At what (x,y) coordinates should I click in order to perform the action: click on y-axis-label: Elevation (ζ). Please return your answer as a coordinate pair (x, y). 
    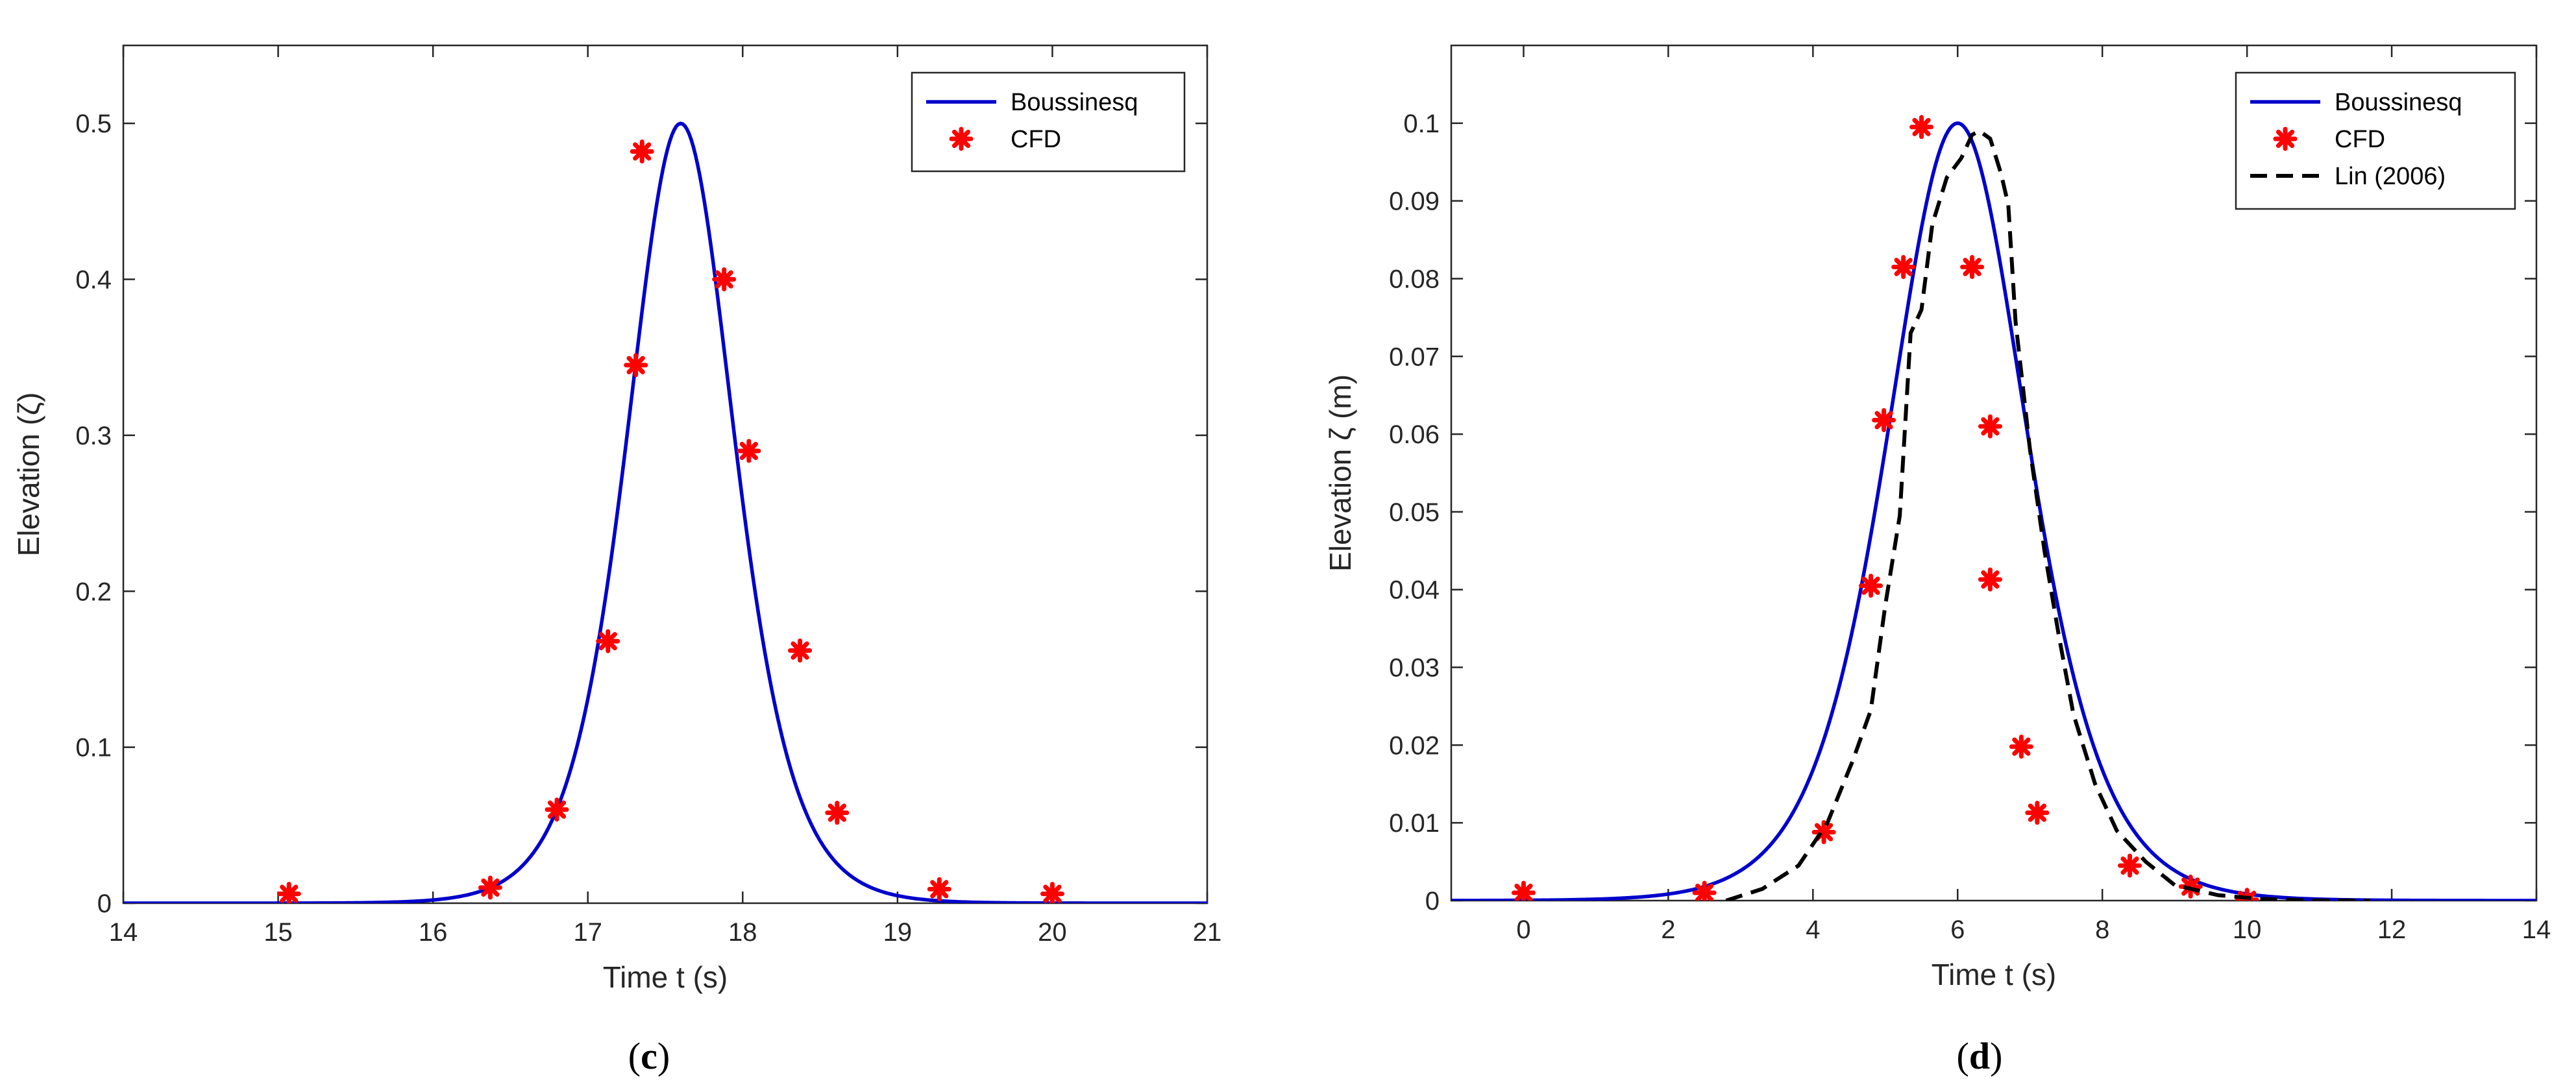
    Looking at the image, I should click on (28, 475).